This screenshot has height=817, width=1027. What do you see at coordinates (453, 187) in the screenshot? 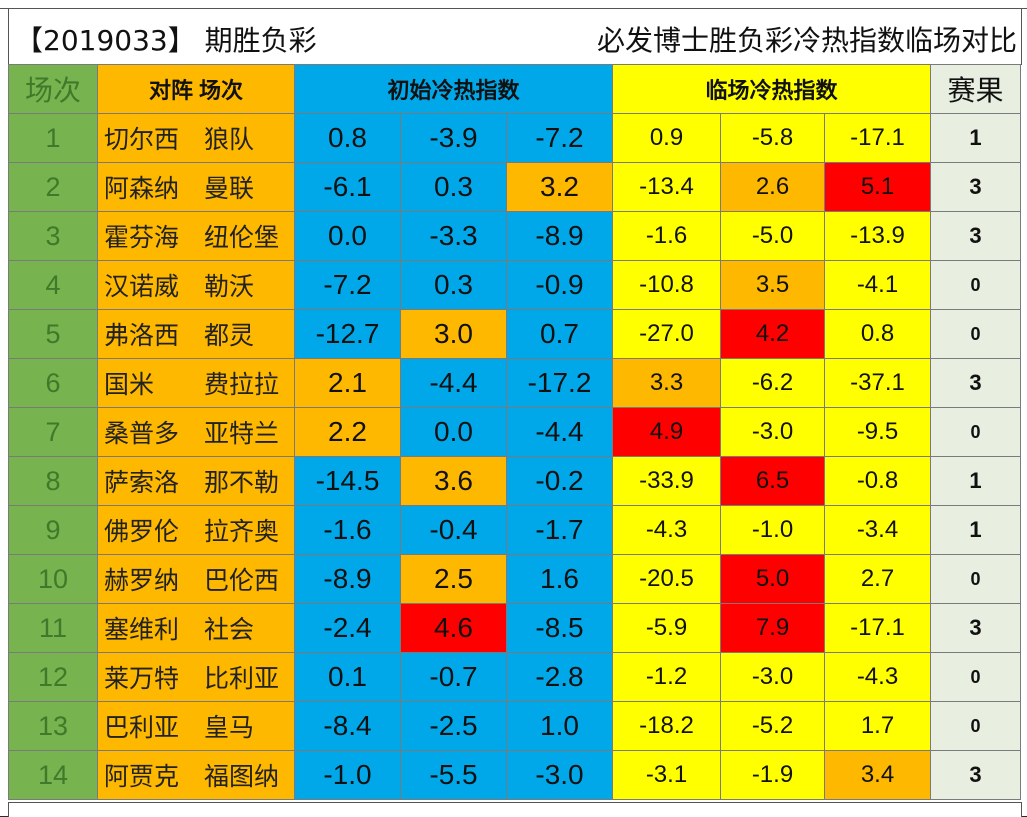
I see `initial-index-2: 0.3` at bounding box center [453, 187].